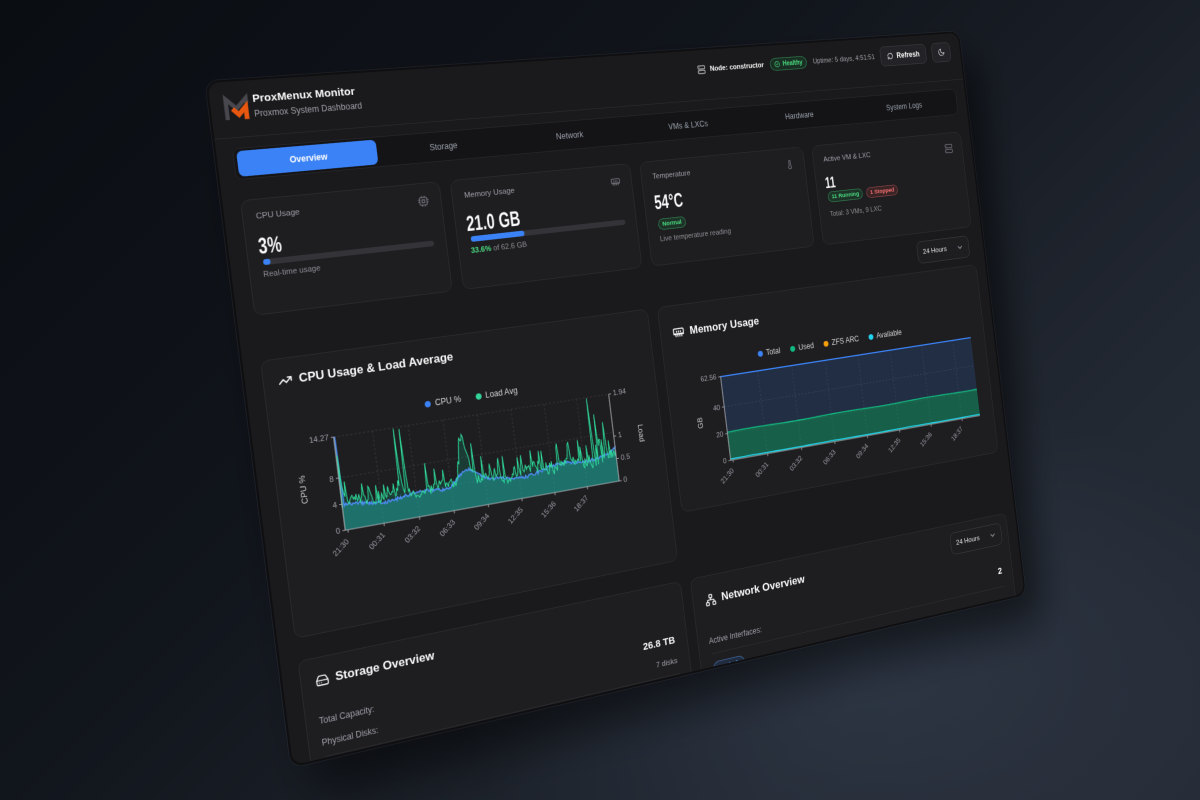 Image resolution: width=1200 pixels, height=800 pixels. What do you see at coordinates (619, 434) in the screenshot?
I see `svg-text: 1` at bounding box center [619, 434].